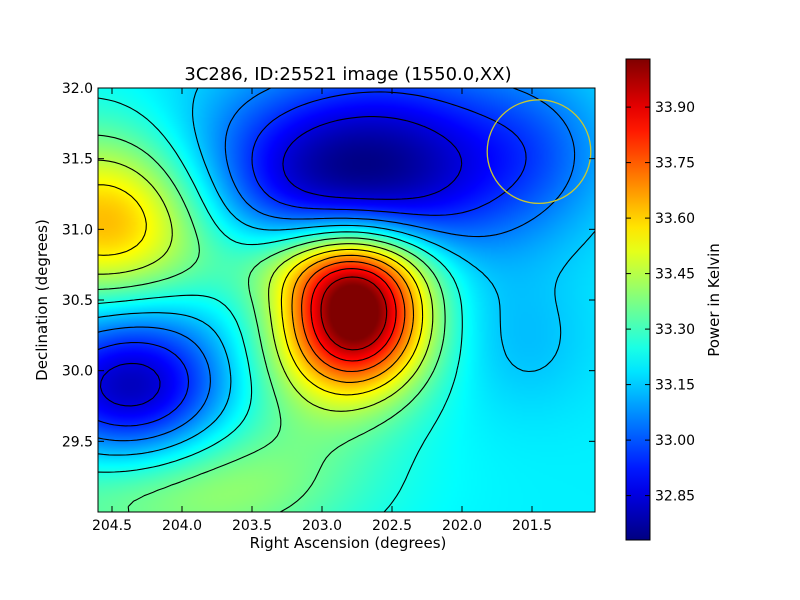  What do you see at coordinates (182, 526) in the screenshot?
I see `x-tick-label: 204.0` at bounding box center [182, 526].